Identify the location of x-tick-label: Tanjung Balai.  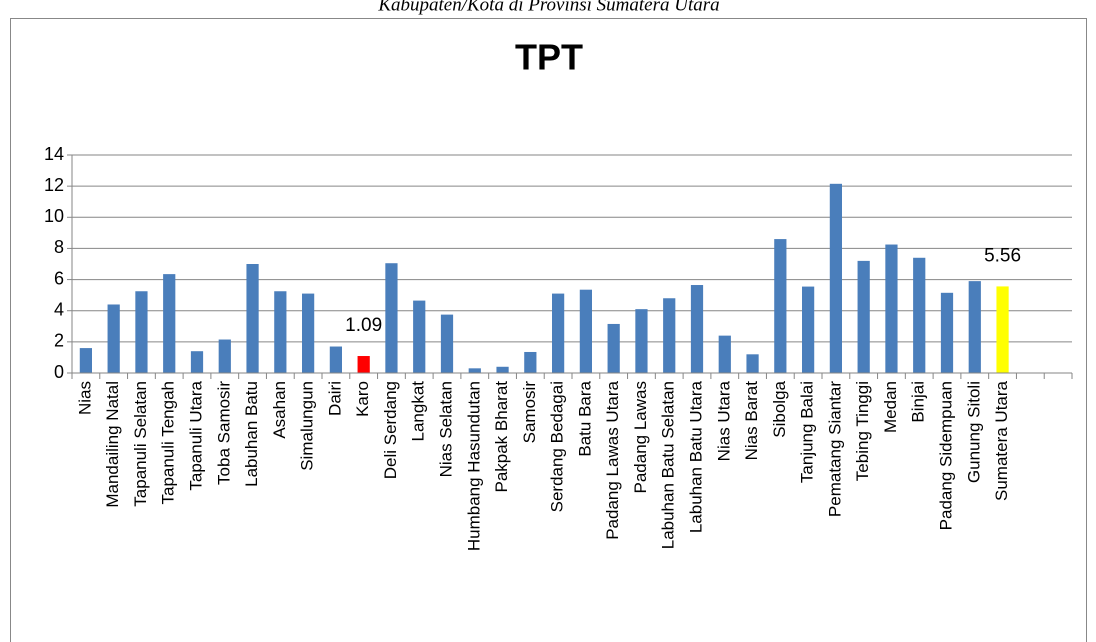
(807, 432).